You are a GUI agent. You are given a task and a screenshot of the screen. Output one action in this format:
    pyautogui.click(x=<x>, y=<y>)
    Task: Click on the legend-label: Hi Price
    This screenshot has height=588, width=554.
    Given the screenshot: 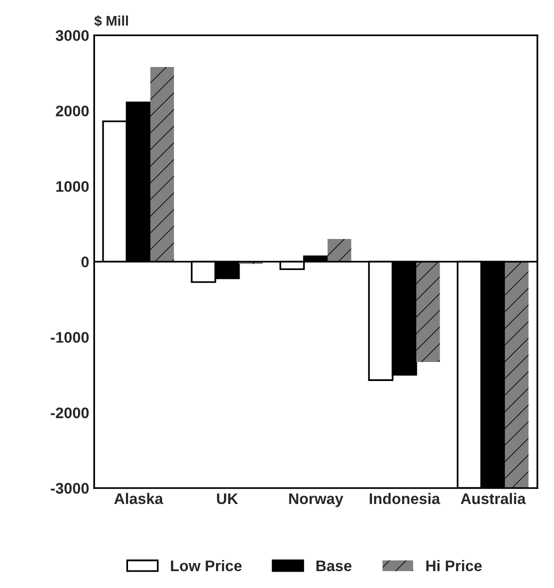 What is the action you would take?
    pyautogui.click(x=454, y=566)
    